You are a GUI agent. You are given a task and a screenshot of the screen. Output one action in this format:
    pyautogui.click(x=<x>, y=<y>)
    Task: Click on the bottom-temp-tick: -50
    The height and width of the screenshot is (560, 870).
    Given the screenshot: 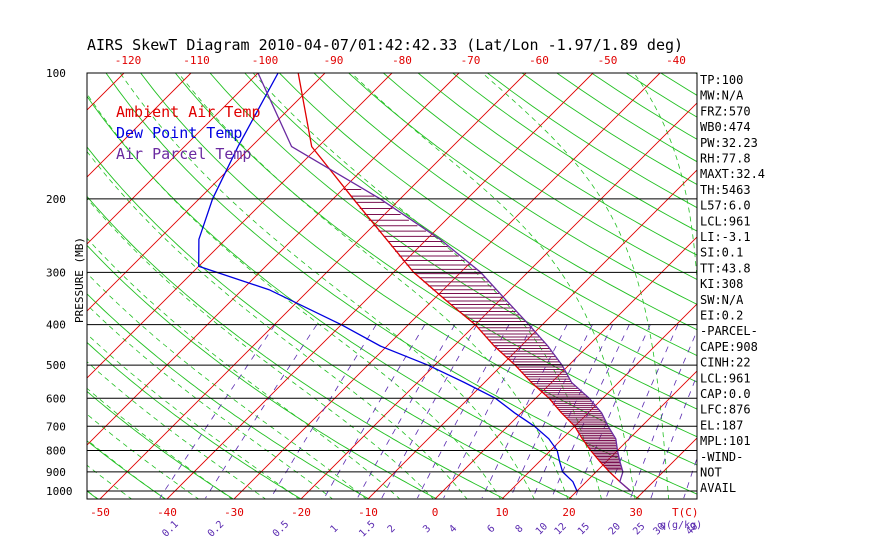 What is the action you would take?
    pyautogui.click(x=100, y=512)
    